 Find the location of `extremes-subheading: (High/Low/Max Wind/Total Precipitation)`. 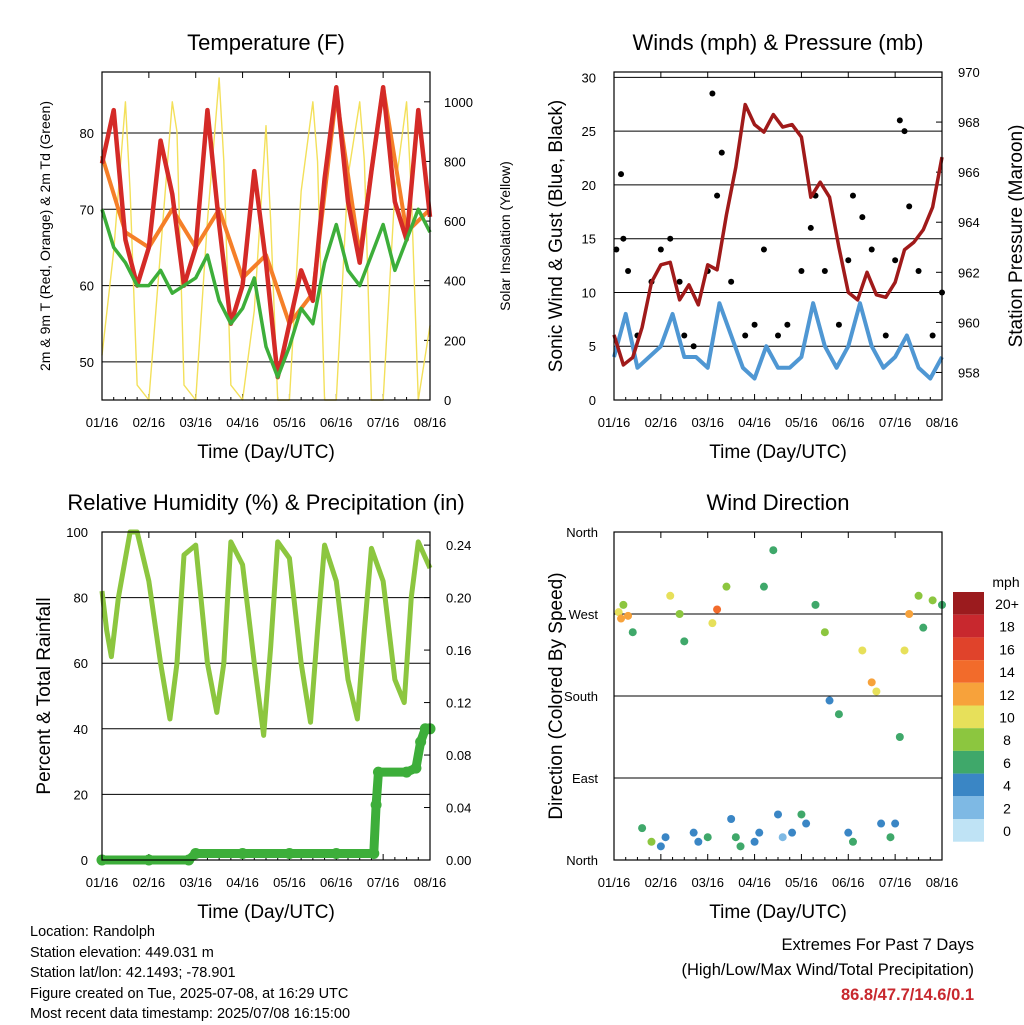

extremes-subheading: (High/Low/Max Wind/Total Precipitation) is located at coordinates (827, 970).